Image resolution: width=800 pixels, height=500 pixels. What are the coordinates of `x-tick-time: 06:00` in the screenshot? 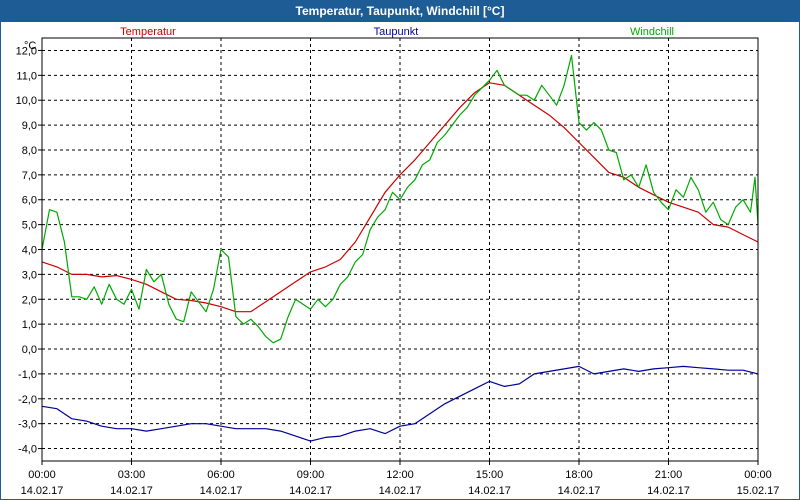 It's located at (221, 475).